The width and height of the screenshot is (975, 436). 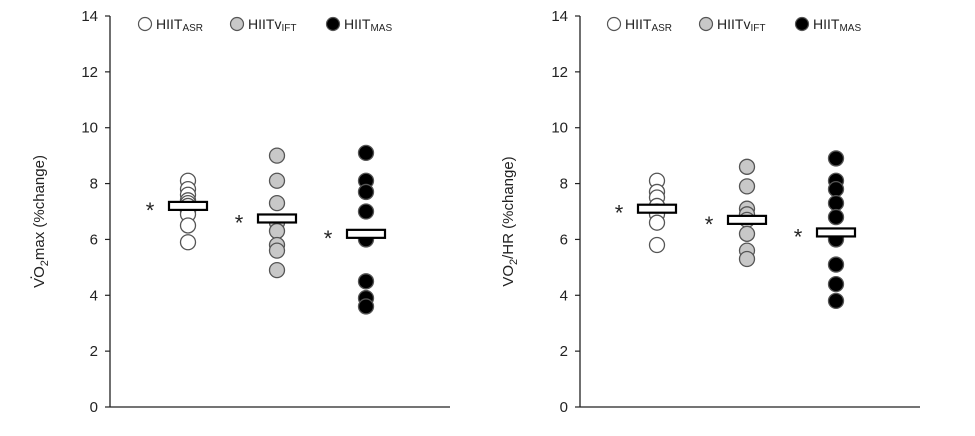 I want to click on y-axis-label: VO2/HR (%change), so click(x=510, y=221).